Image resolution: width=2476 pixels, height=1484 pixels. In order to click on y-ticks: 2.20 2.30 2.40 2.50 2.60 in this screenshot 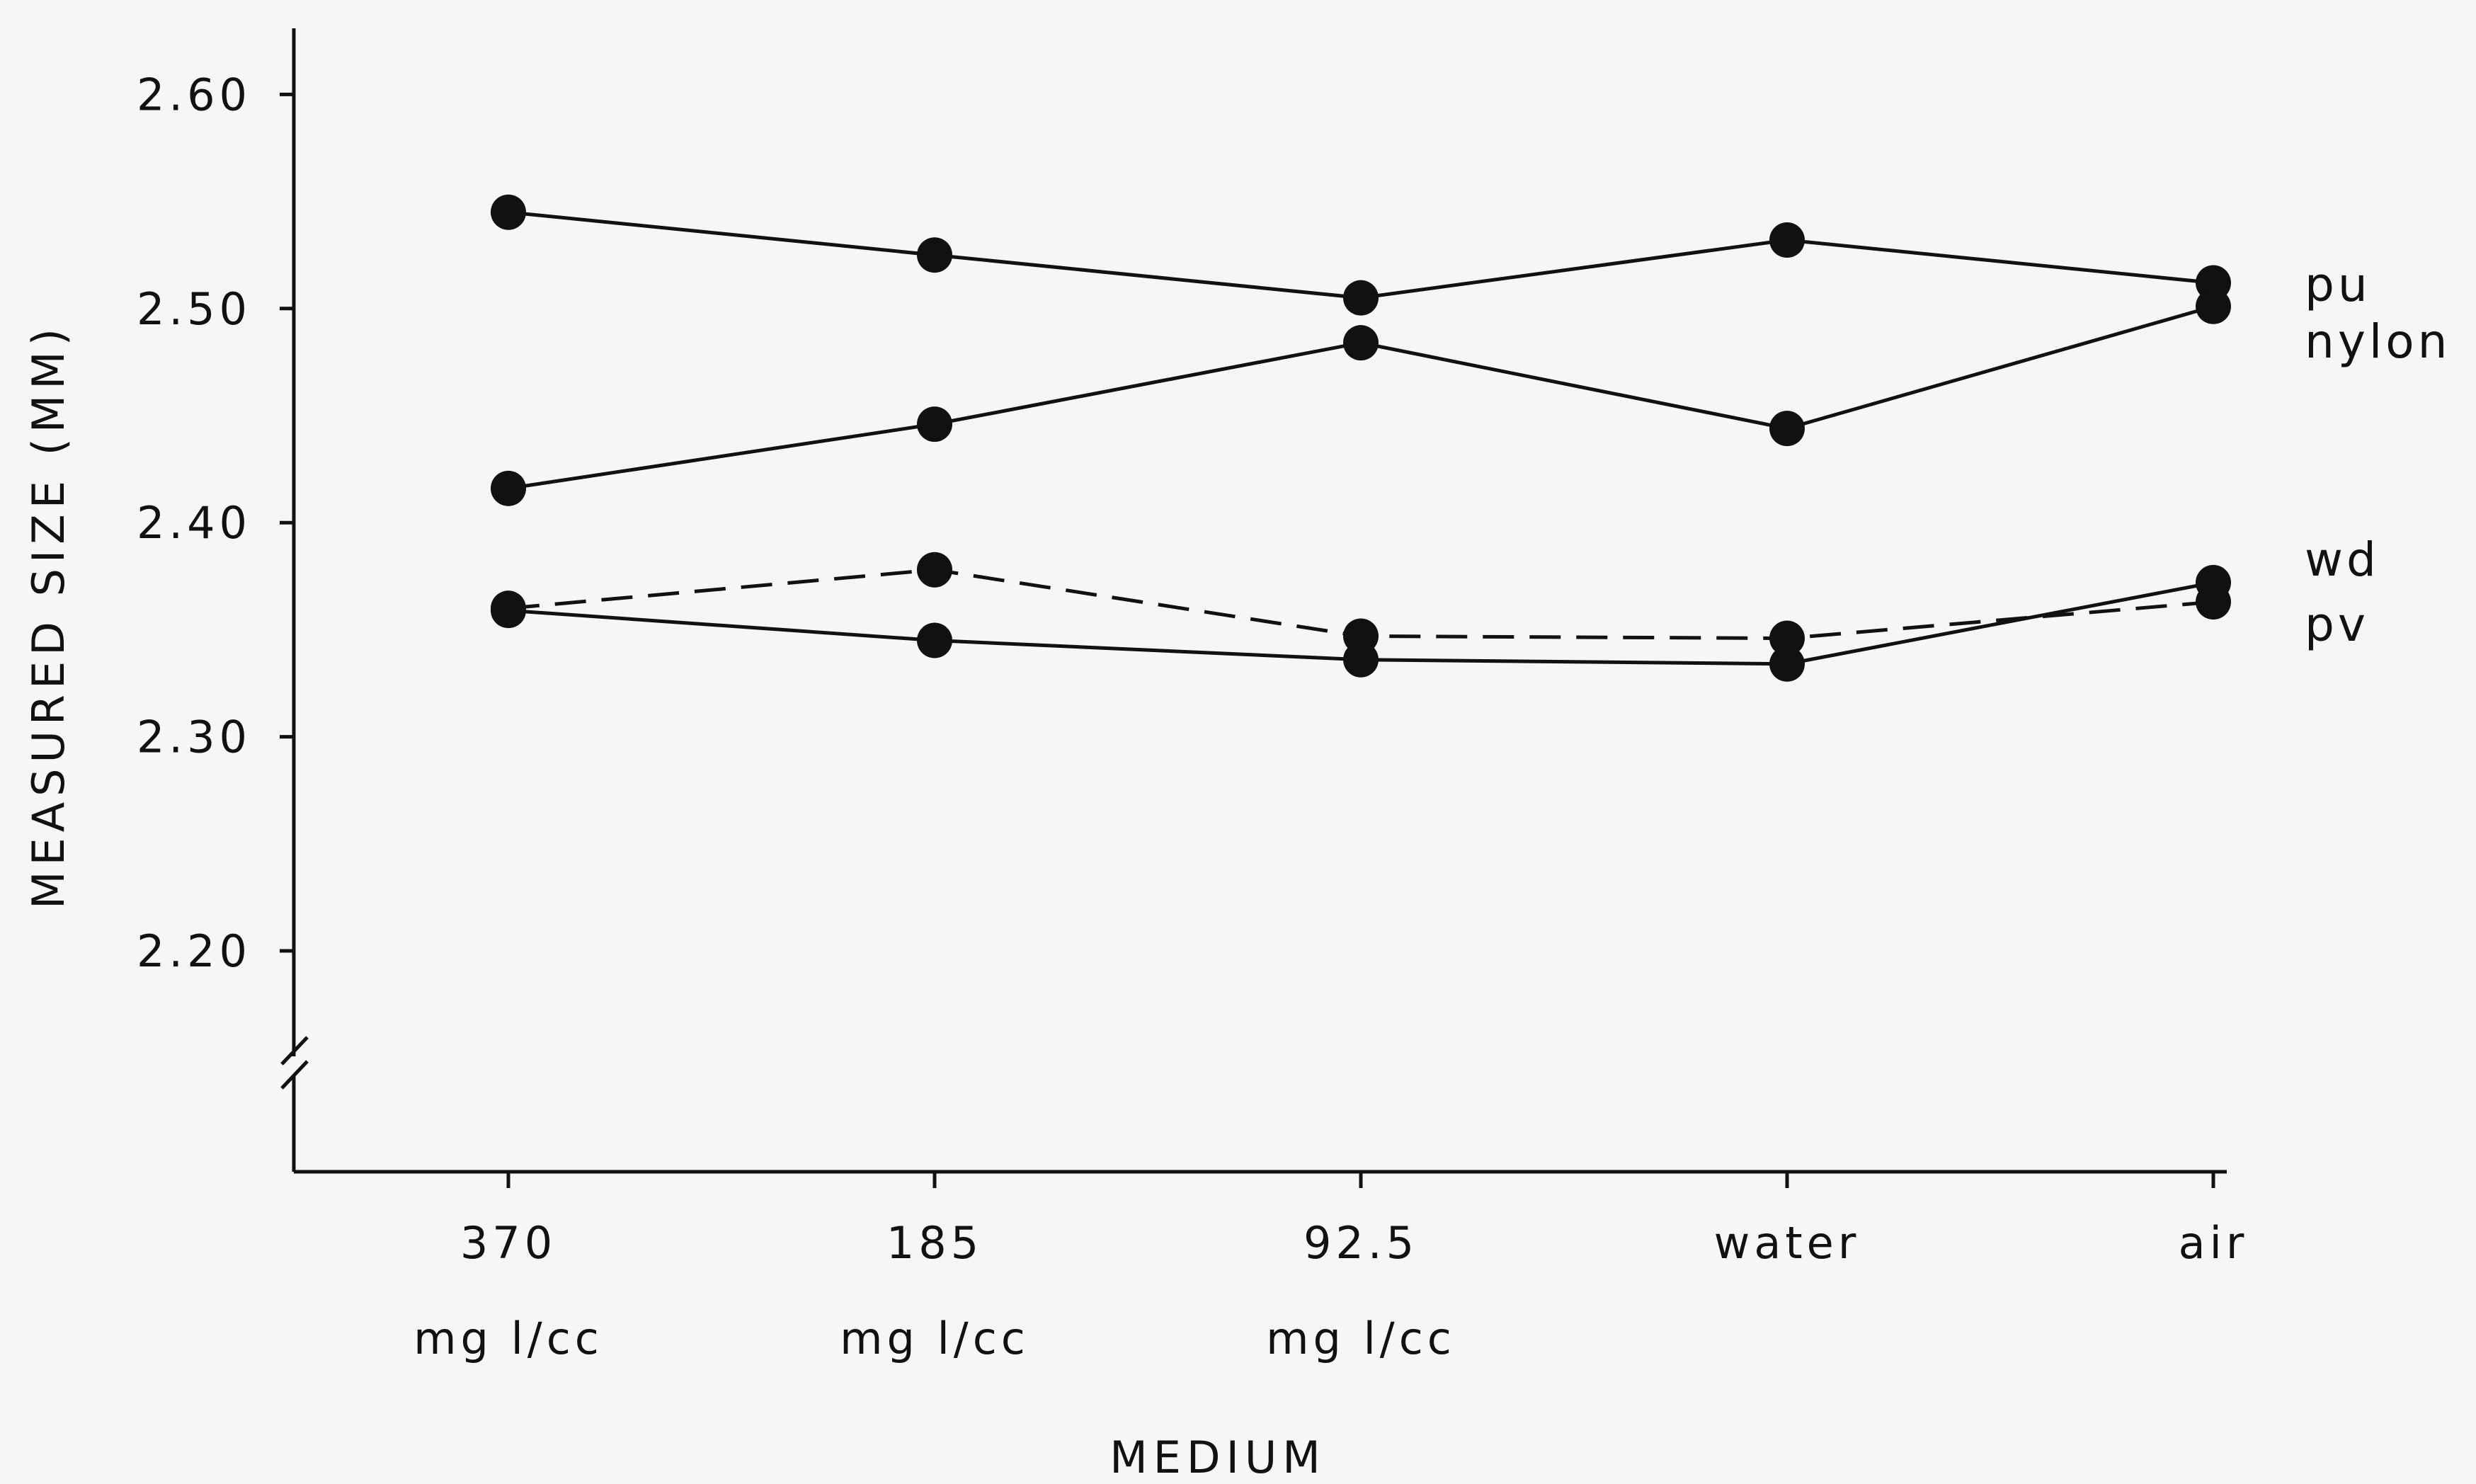, I will do `click(215, 523)`.